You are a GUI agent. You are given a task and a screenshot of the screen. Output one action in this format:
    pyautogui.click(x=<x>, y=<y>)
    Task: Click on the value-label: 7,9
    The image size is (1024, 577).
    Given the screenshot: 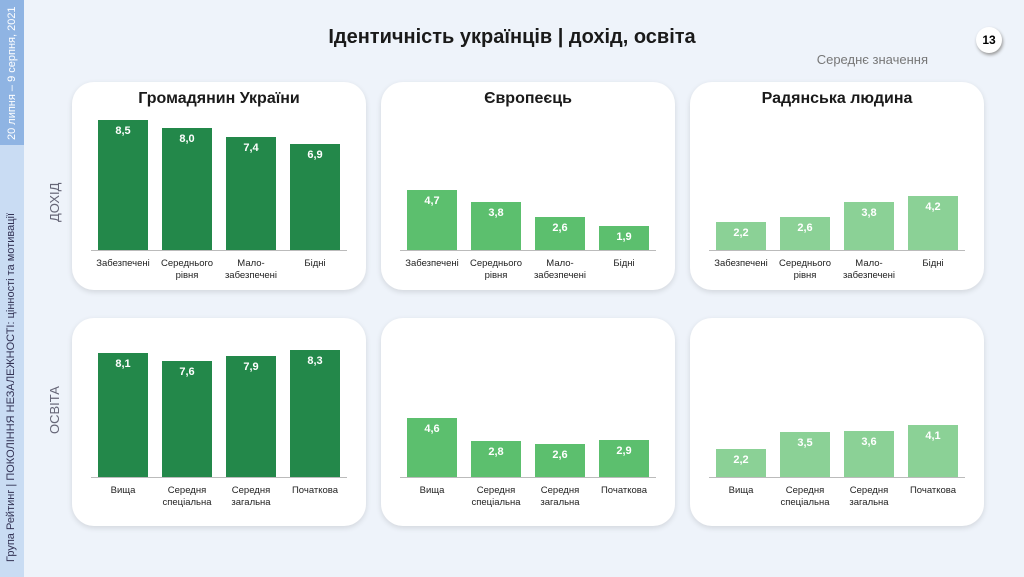 What is the action you would take?
    pyautogui.click(x=251, y=367)
    